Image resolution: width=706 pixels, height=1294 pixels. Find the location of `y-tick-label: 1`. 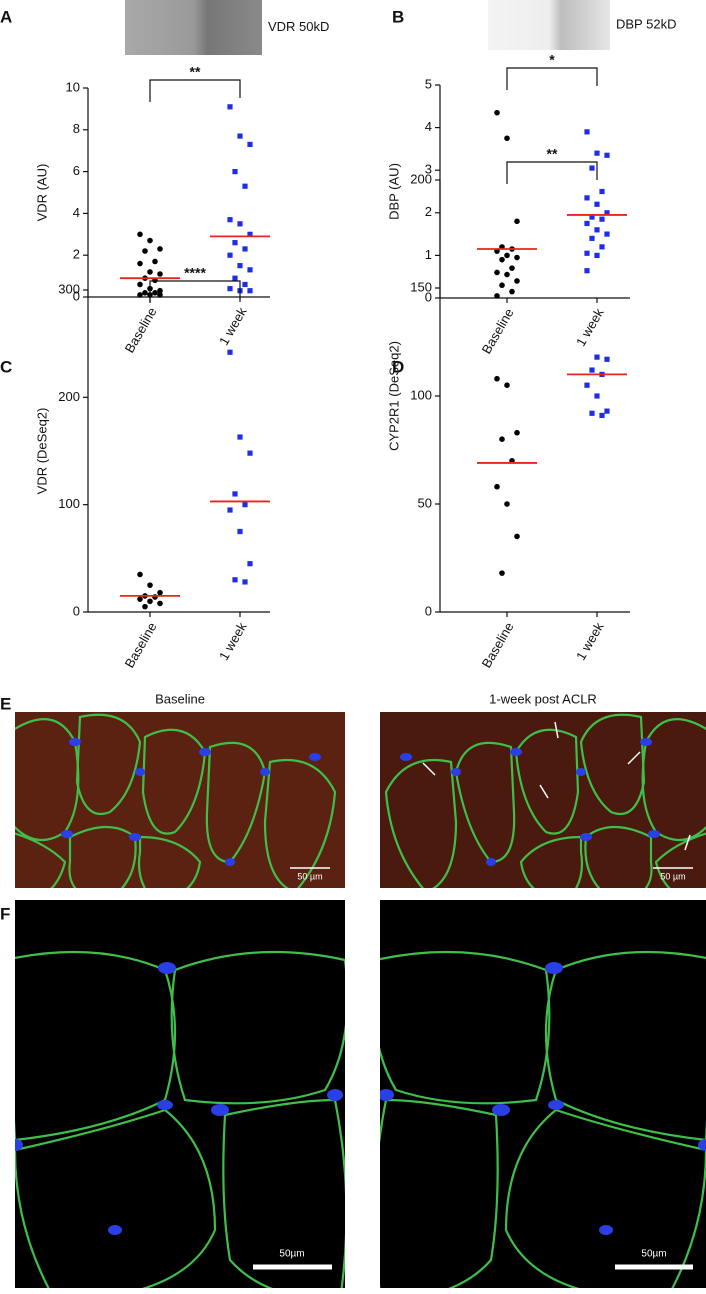

y-tick-label: 1 is located at coordinates (428, 254).